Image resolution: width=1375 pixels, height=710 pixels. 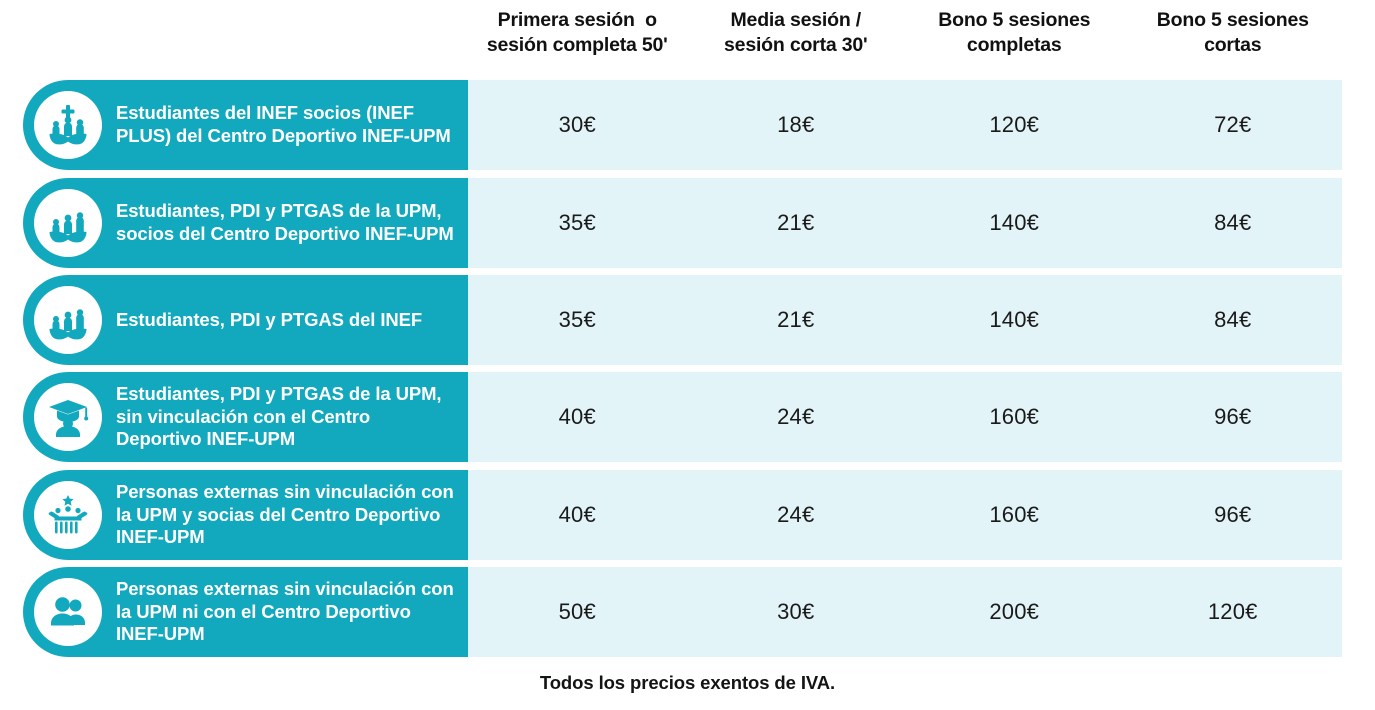 What do you see at coordinates (1232, 32) in the screenshot?
I see `column-header-bono-cortas: Bono 5 sesiones cortas` at bounding box center [1232, 32].